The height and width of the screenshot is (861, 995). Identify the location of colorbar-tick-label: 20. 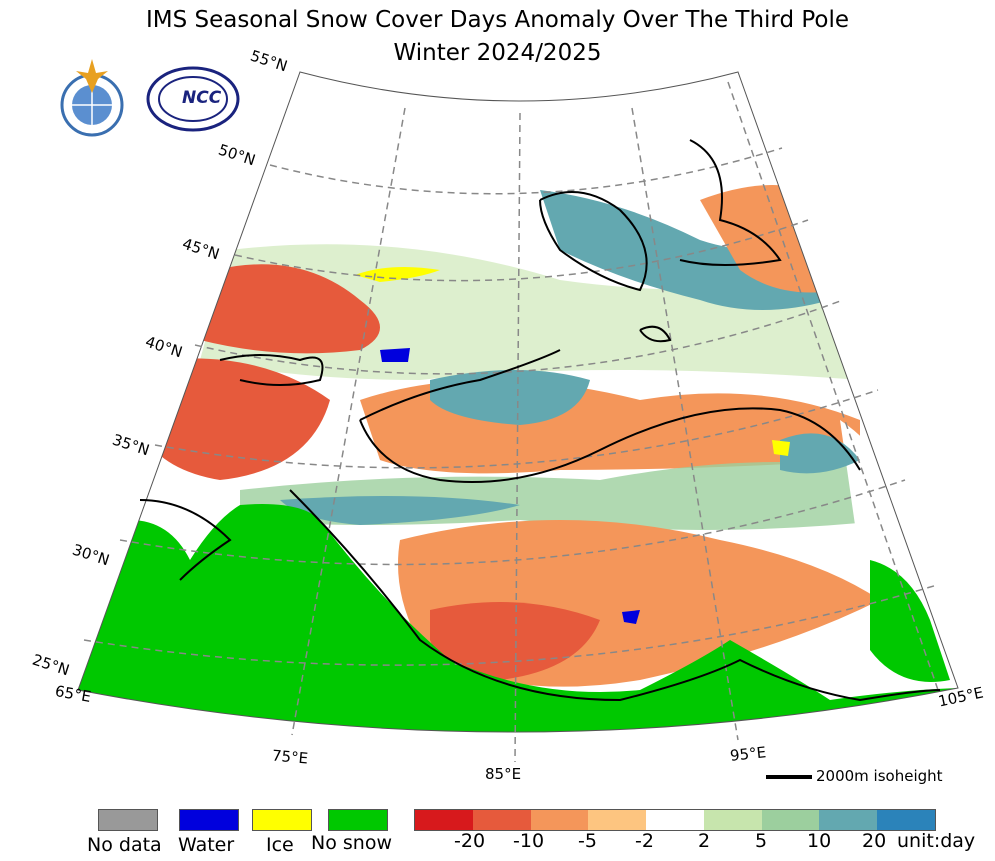
(874, 841).